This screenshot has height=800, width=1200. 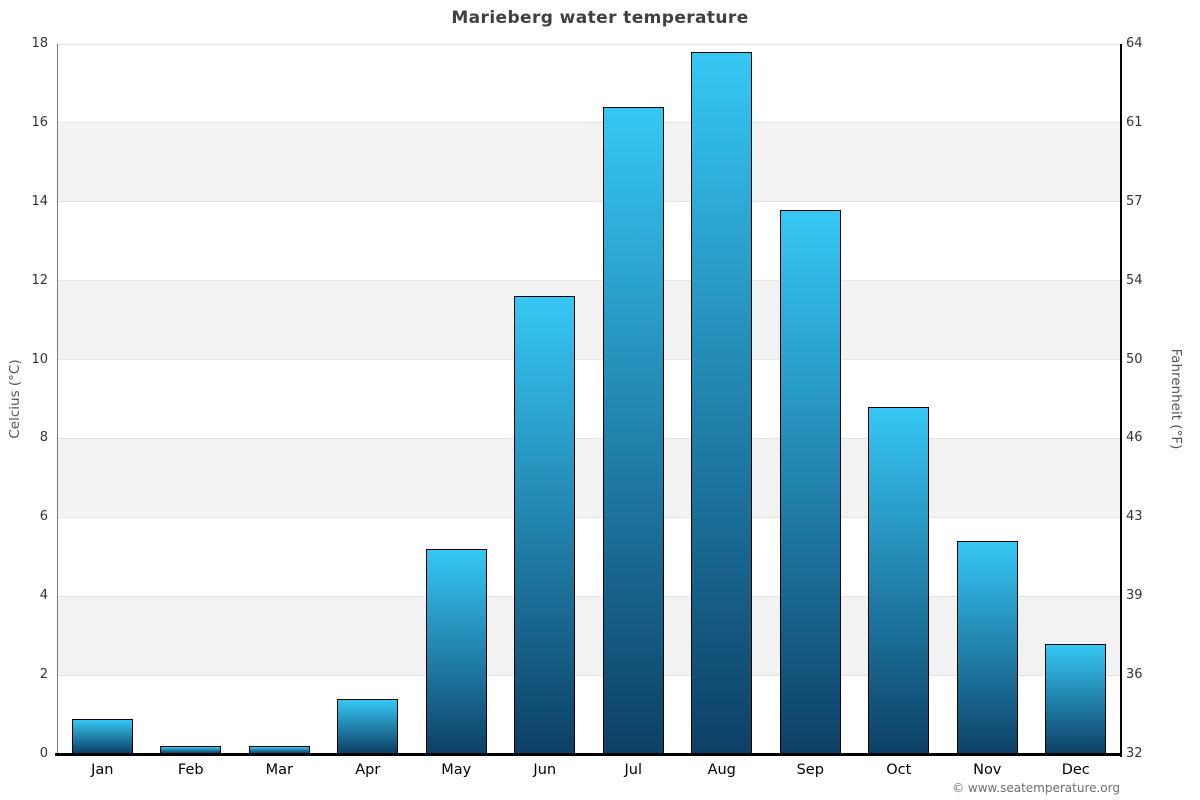 I want to click on y-tick-fahrenheit: 39, so click(x=1134, y=596).